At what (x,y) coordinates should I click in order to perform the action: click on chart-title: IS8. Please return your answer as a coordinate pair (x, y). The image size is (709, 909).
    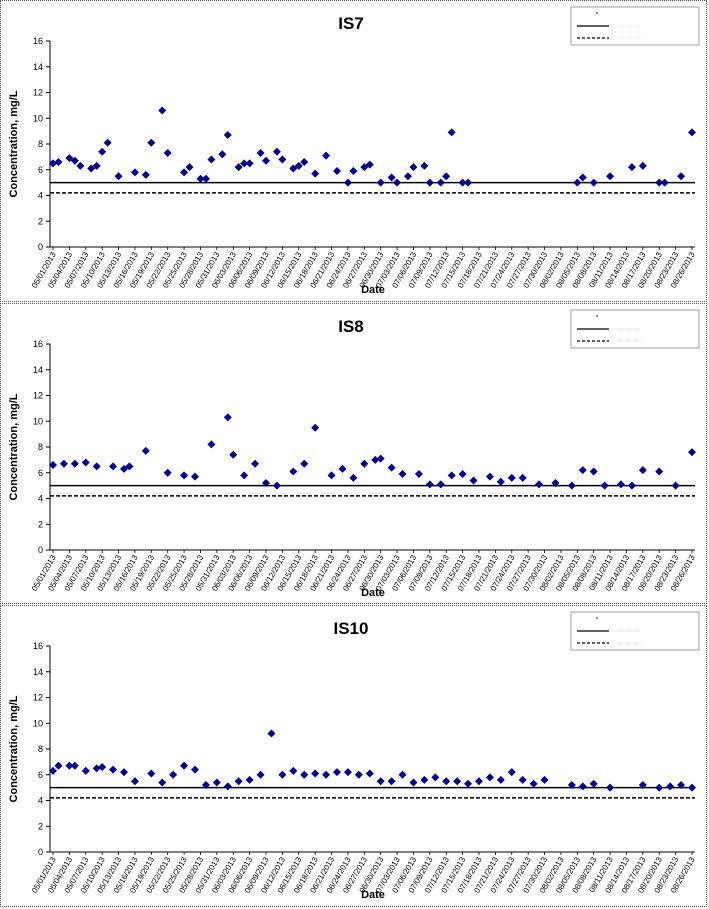
    Looking at the image, I should click on (351, 326).